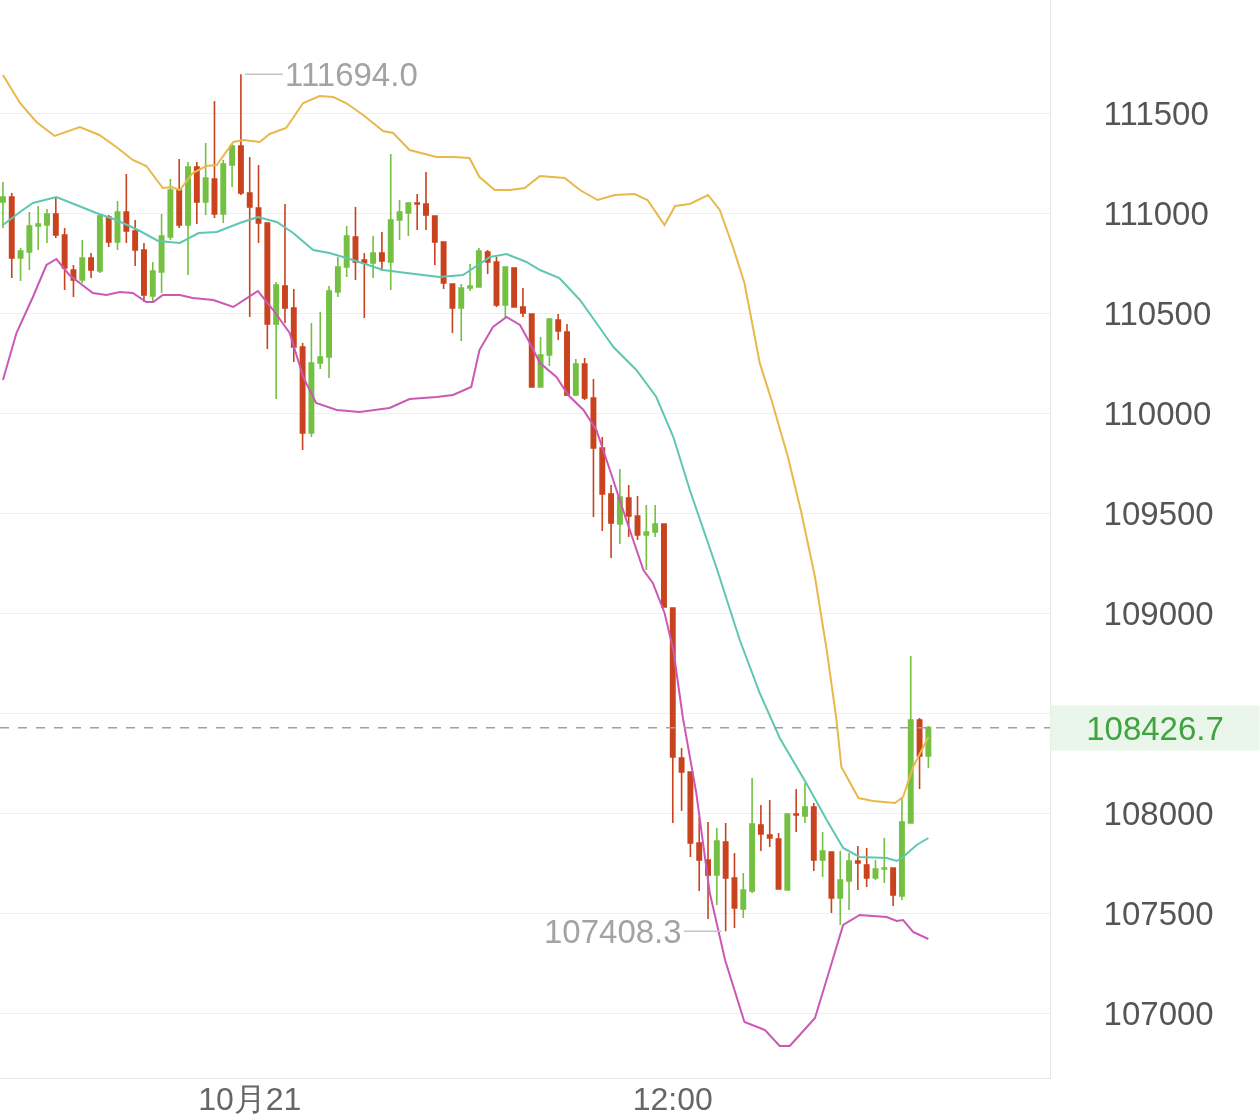 This screenshot has height=1120, width=1260. Describe the element at coordinates (1156, 113) in the screenshot. I see `y-tick-label: 111500` at that location.